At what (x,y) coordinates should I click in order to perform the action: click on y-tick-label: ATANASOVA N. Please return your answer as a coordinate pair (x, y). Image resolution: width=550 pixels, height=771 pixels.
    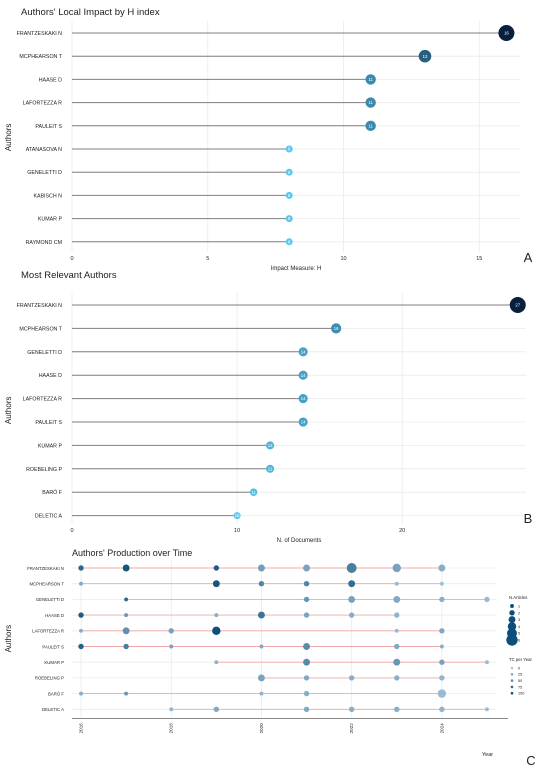
    Looking at the image, I should click on (44, 150).